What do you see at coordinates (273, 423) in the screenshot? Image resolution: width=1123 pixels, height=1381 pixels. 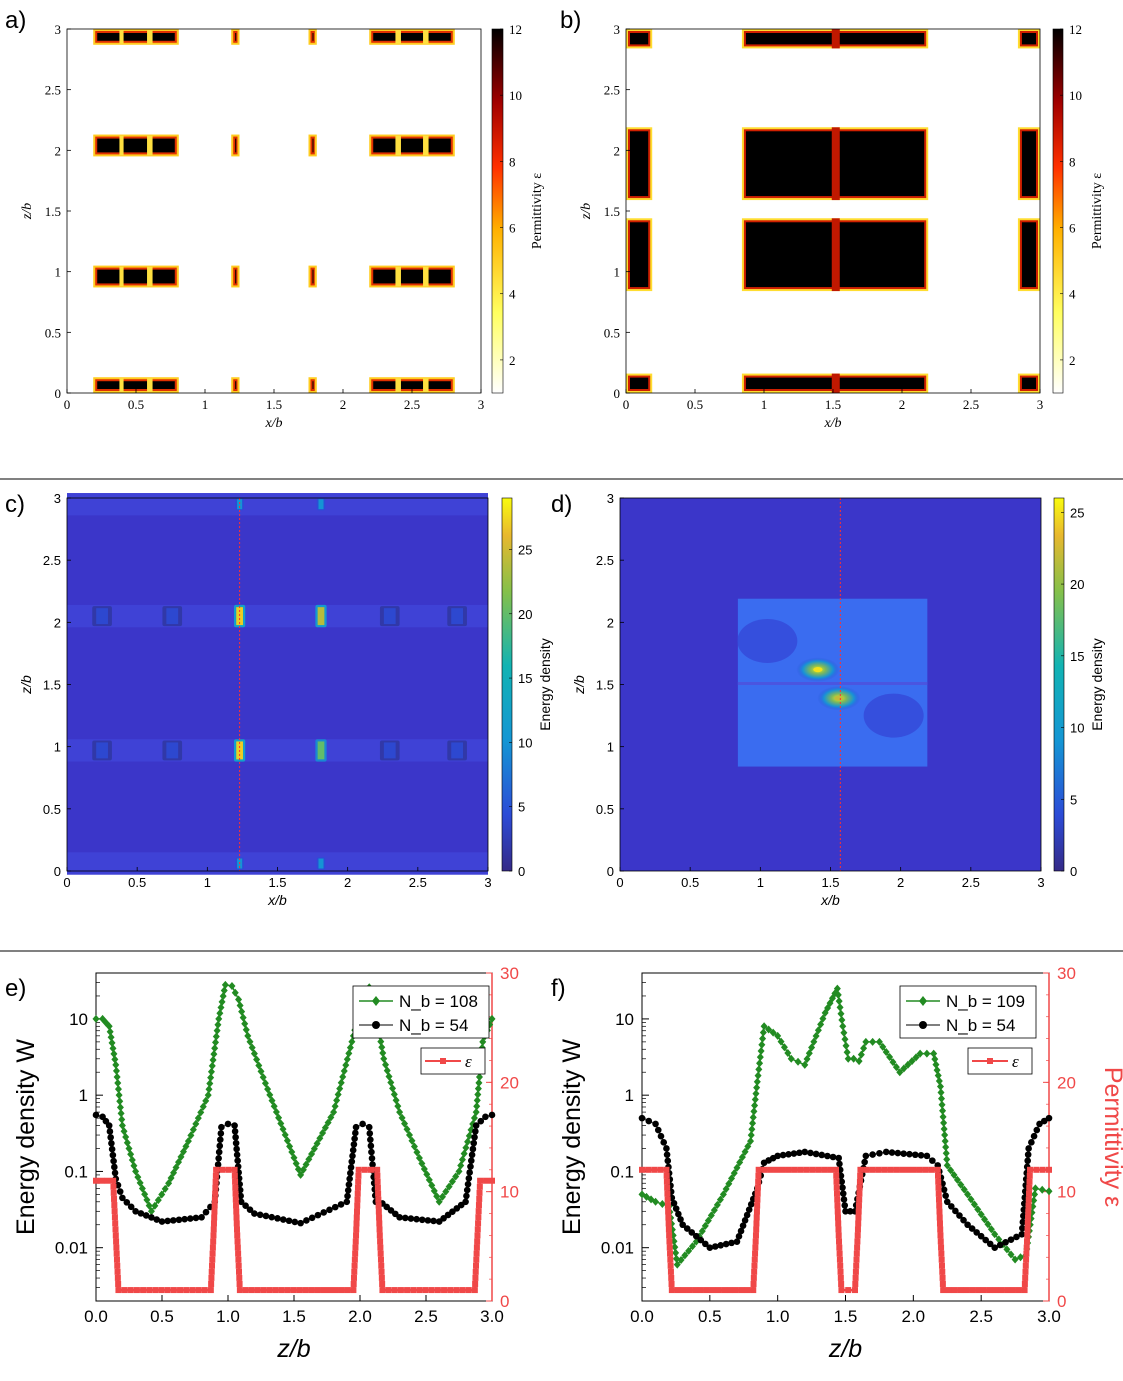 I see `x-axis-label: x/b` at bounding box center [273, 423].